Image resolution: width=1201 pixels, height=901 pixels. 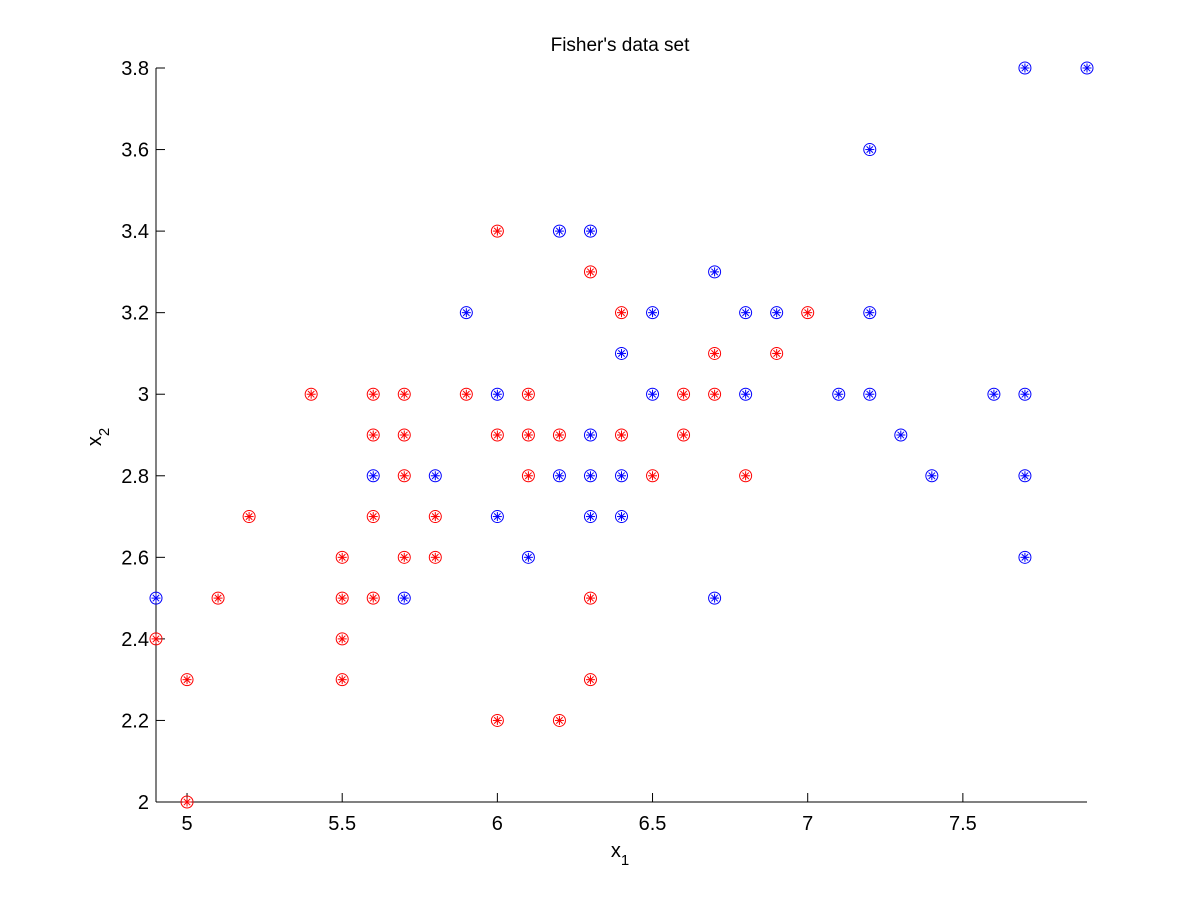 What do you see at coordinates (135, 721) in the screenshot?
I see `y-tick-label: 2.2` at bounding box center [135, 721].